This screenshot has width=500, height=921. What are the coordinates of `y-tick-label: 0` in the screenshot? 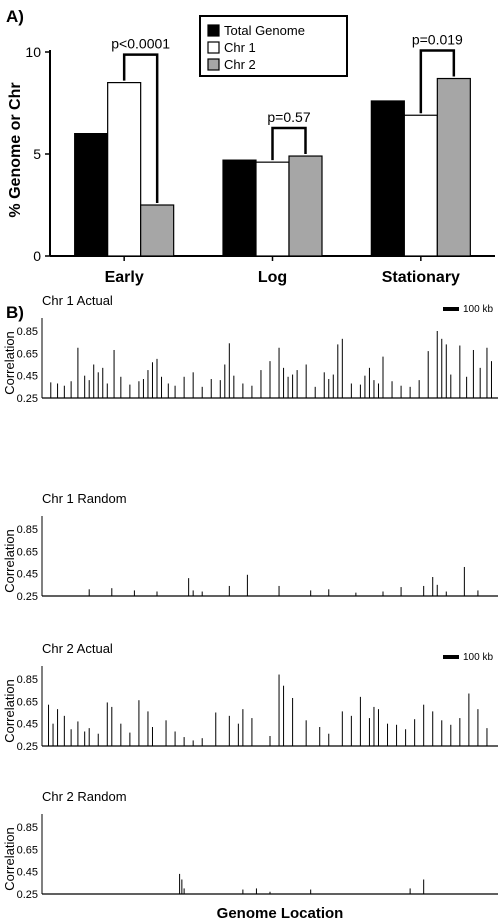 It's located at (37, 256).